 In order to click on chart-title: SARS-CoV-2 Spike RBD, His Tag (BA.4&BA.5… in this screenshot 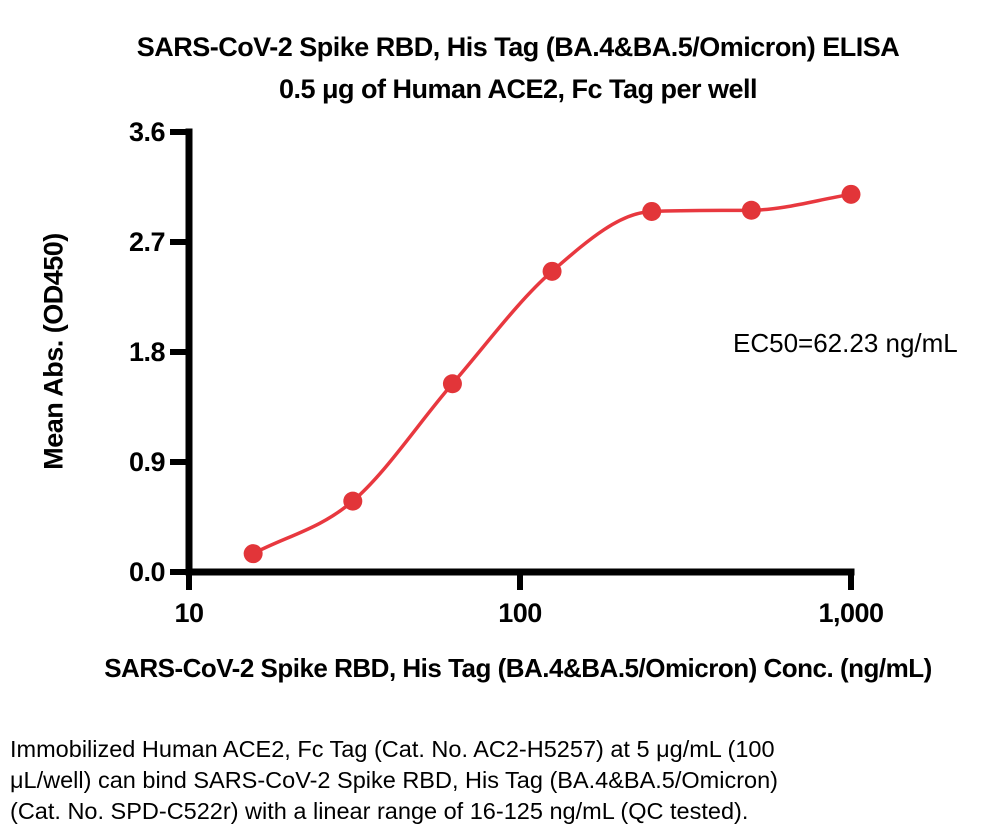, I will do `click(518, 47)`.